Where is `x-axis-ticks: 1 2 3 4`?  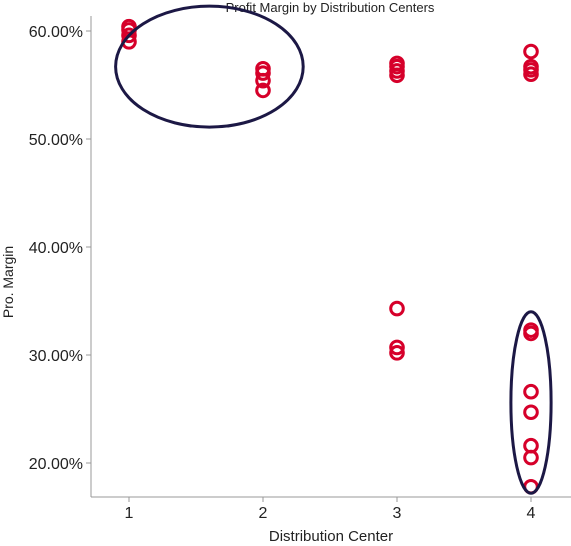 x-axis-ticks: 1 2 3 4 is located at coordinates (330, 509).